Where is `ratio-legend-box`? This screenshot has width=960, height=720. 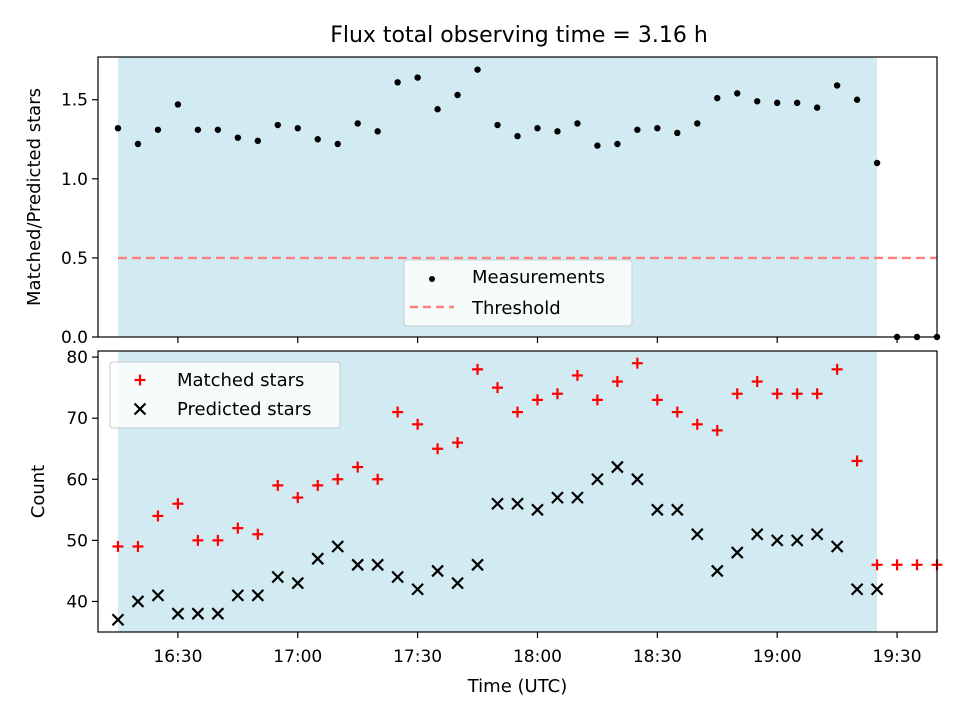 ratio-legend-box is located at coordinates (518, 293).